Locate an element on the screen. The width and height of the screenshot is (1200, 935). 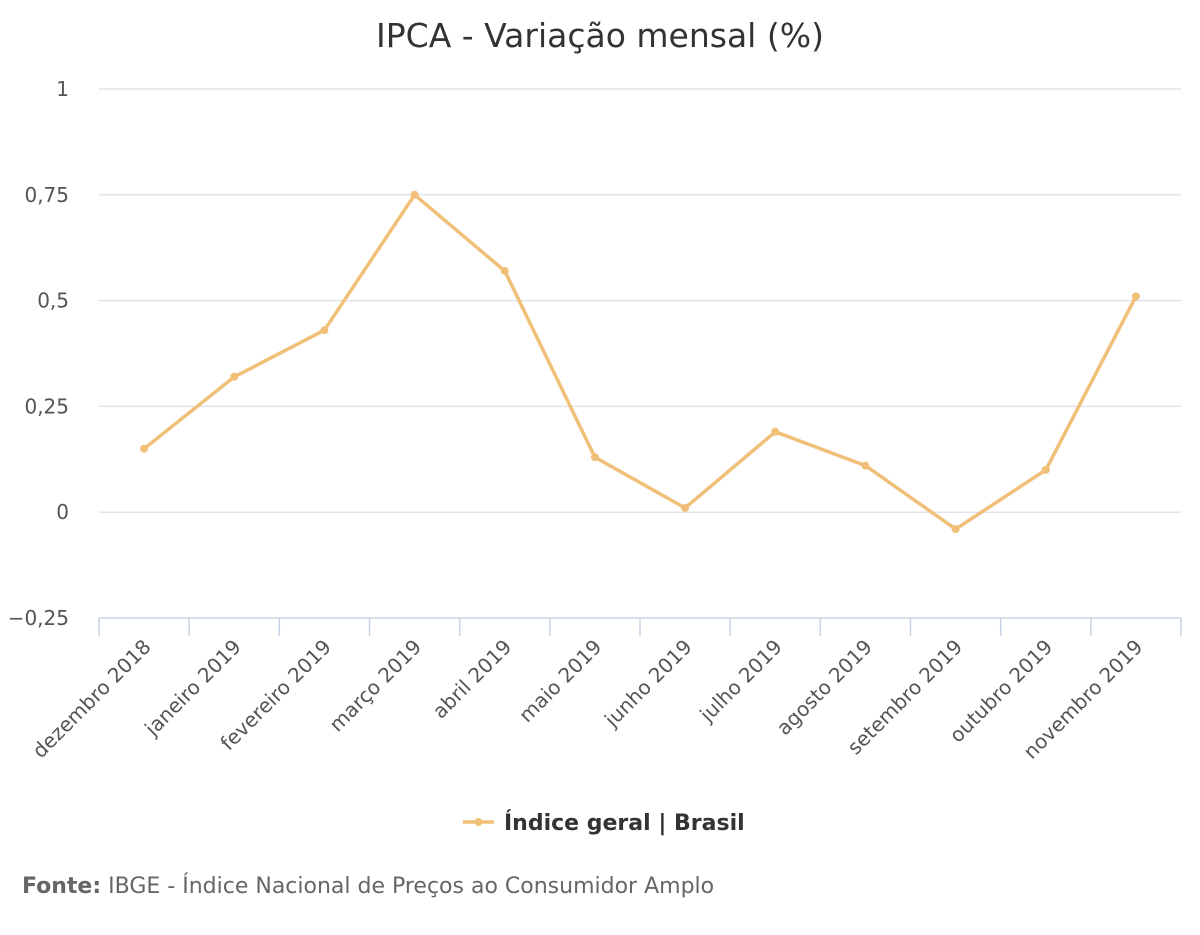
legend: Índice geral | Brasil is located at coordinates (604, 823).